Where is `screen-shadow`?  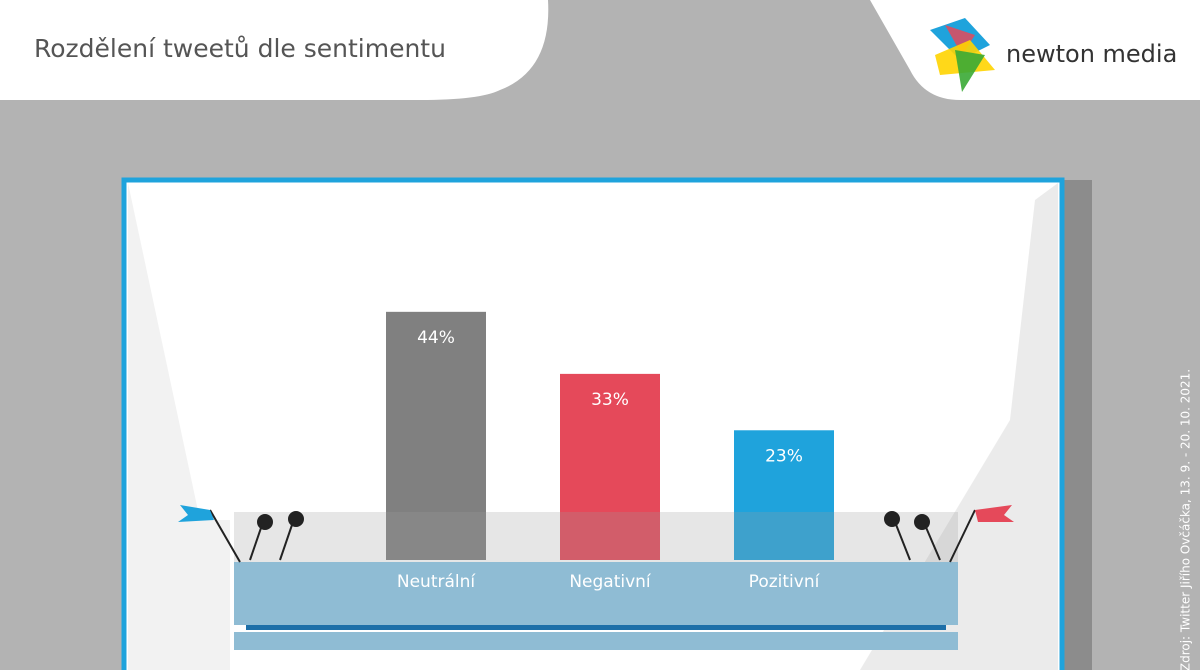
screen-shadow is located at coordinates (1077, 425).